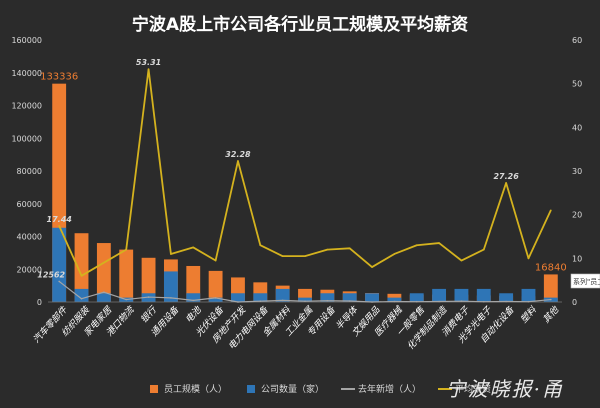  Describe the element at coordinates (551, 314) in the screenshot. I see `category-label: 其他` at that location.